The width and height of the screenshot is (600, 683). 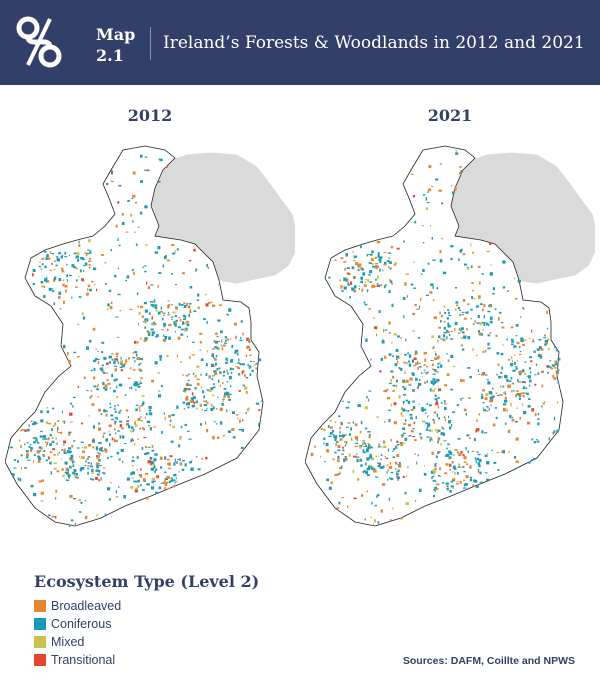 I want to click on legend-label: Broadleaved, so click(x=86, y=606).